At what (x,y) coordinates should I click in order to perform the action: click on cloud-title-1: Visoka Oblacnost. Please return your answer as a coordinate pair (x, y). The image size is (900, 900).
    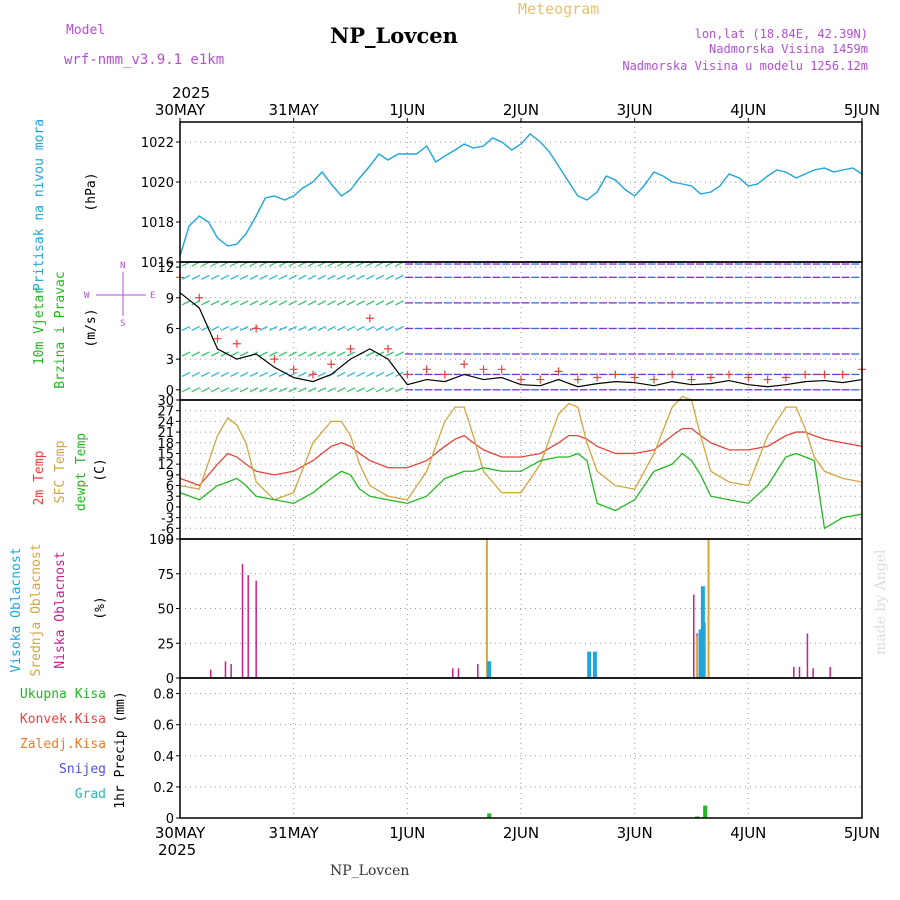
    Looking at the image, I should click on (16, 609).